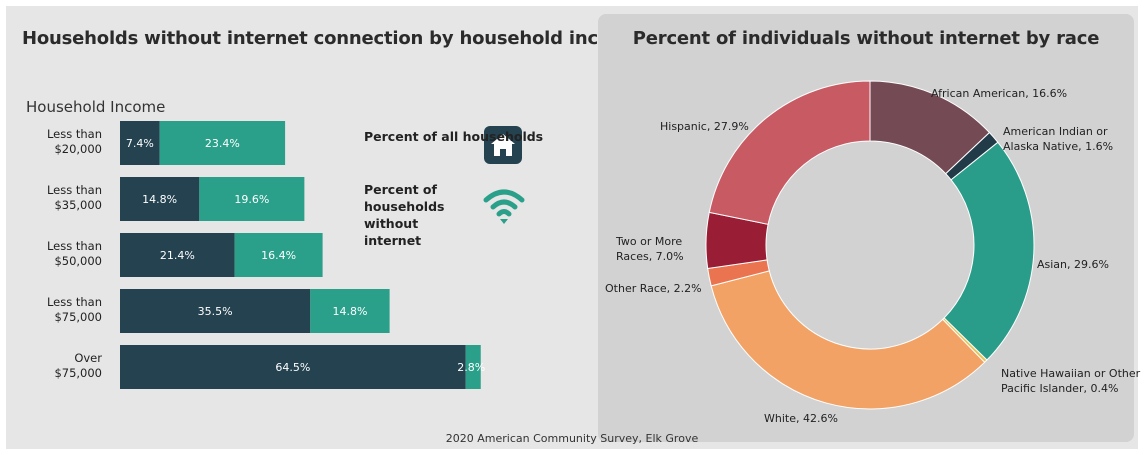 Image resolution: width=1144 pixels, height=455 pixels. What do you see at coordinates (999, 93) in the screenshot?
I see `donut-slice-label: African American, 16.6%` at bounding box center [999, 93].